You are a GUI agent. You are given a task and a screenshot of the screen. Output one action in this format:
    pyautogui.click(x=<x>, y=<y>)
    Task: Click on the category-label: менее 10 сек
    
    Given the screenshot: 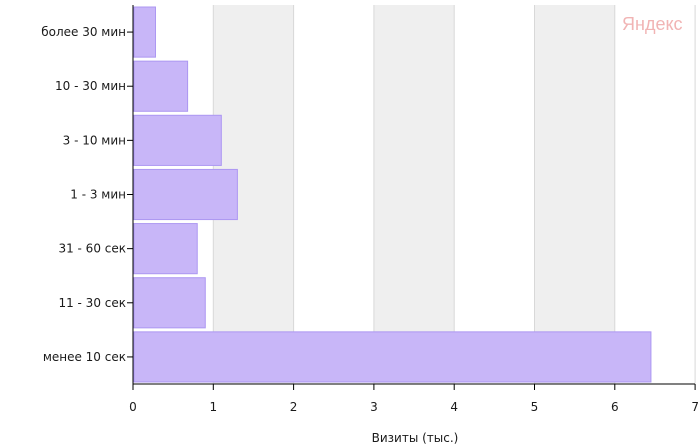 What is the action you would take?
    pyautogui.click(x=84, y=357)
    